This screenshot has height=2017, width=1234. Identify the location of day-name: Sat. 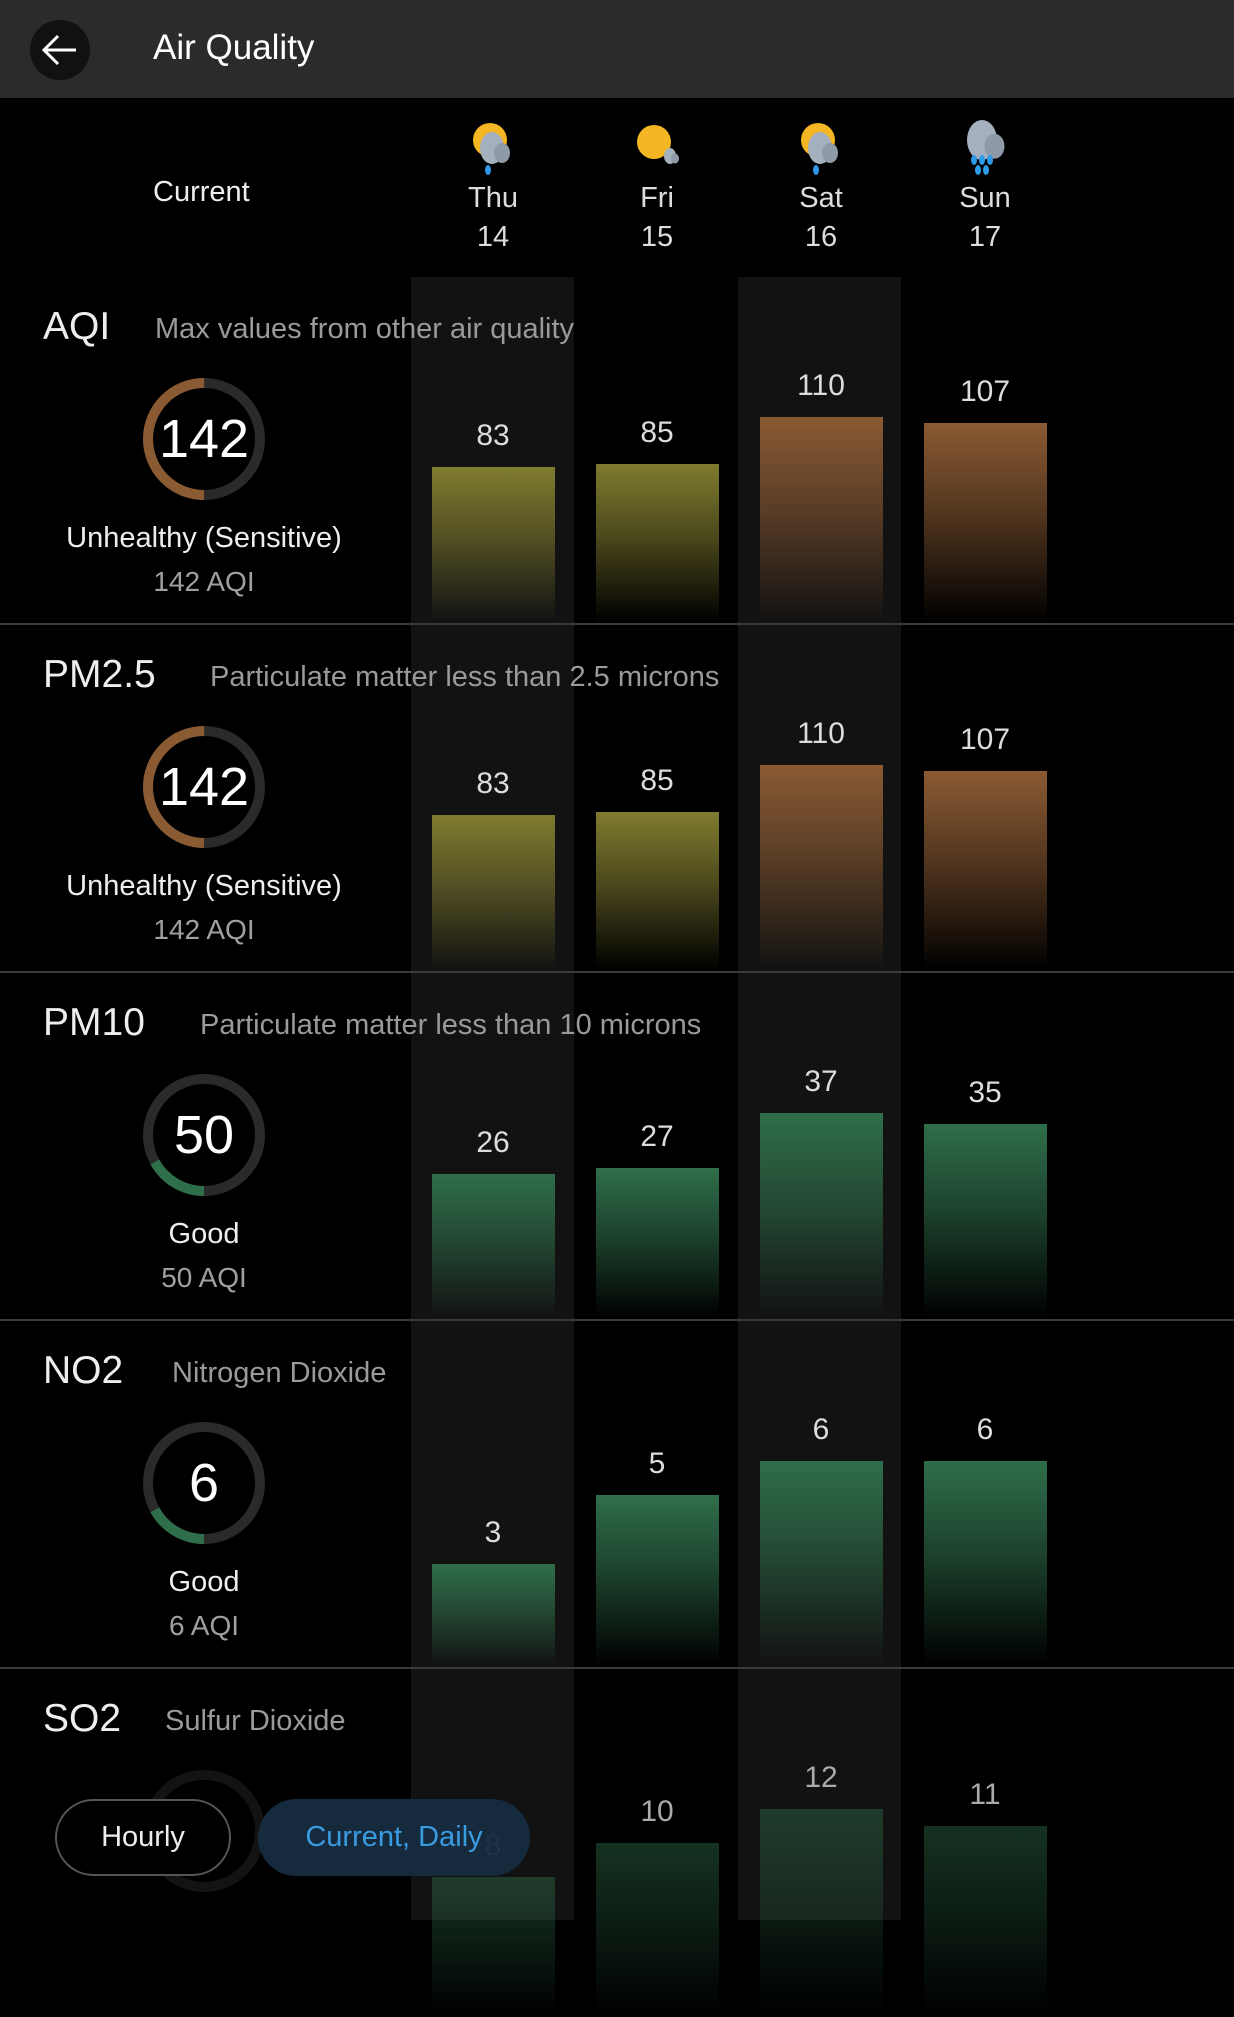
(821, 198).